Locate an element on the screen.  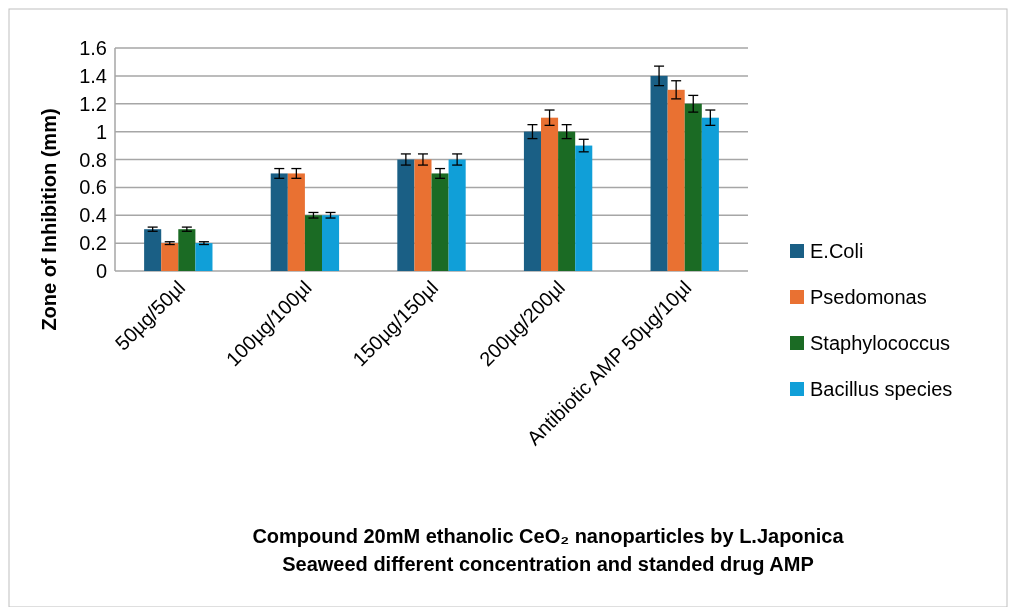
text: Compound 20mM ethanolic CeO₂ nanoparticles by L.Japonica Seaweed different concentration and standed drug AMP is located at coordinates (548, 550).